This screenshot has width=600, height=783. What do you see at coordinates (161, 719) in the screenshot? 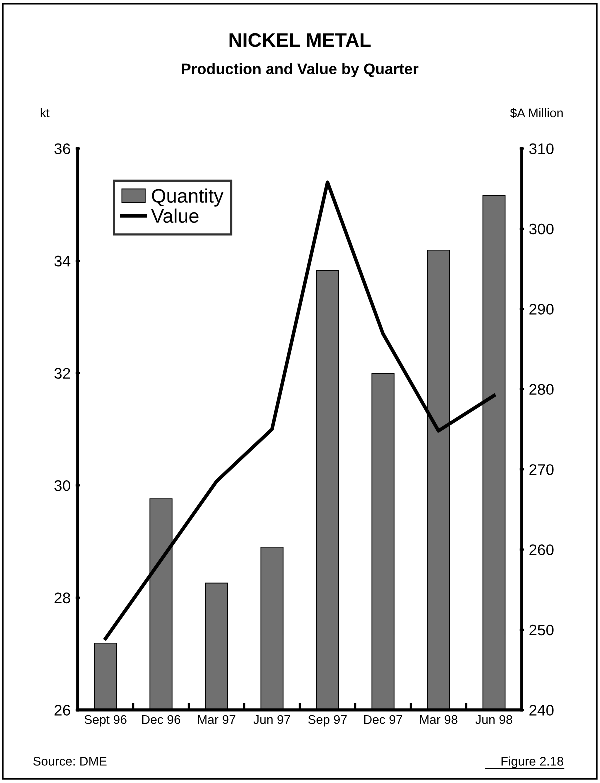
I see `x-tick-label: Dec 96` at bounding box center [161, 719].